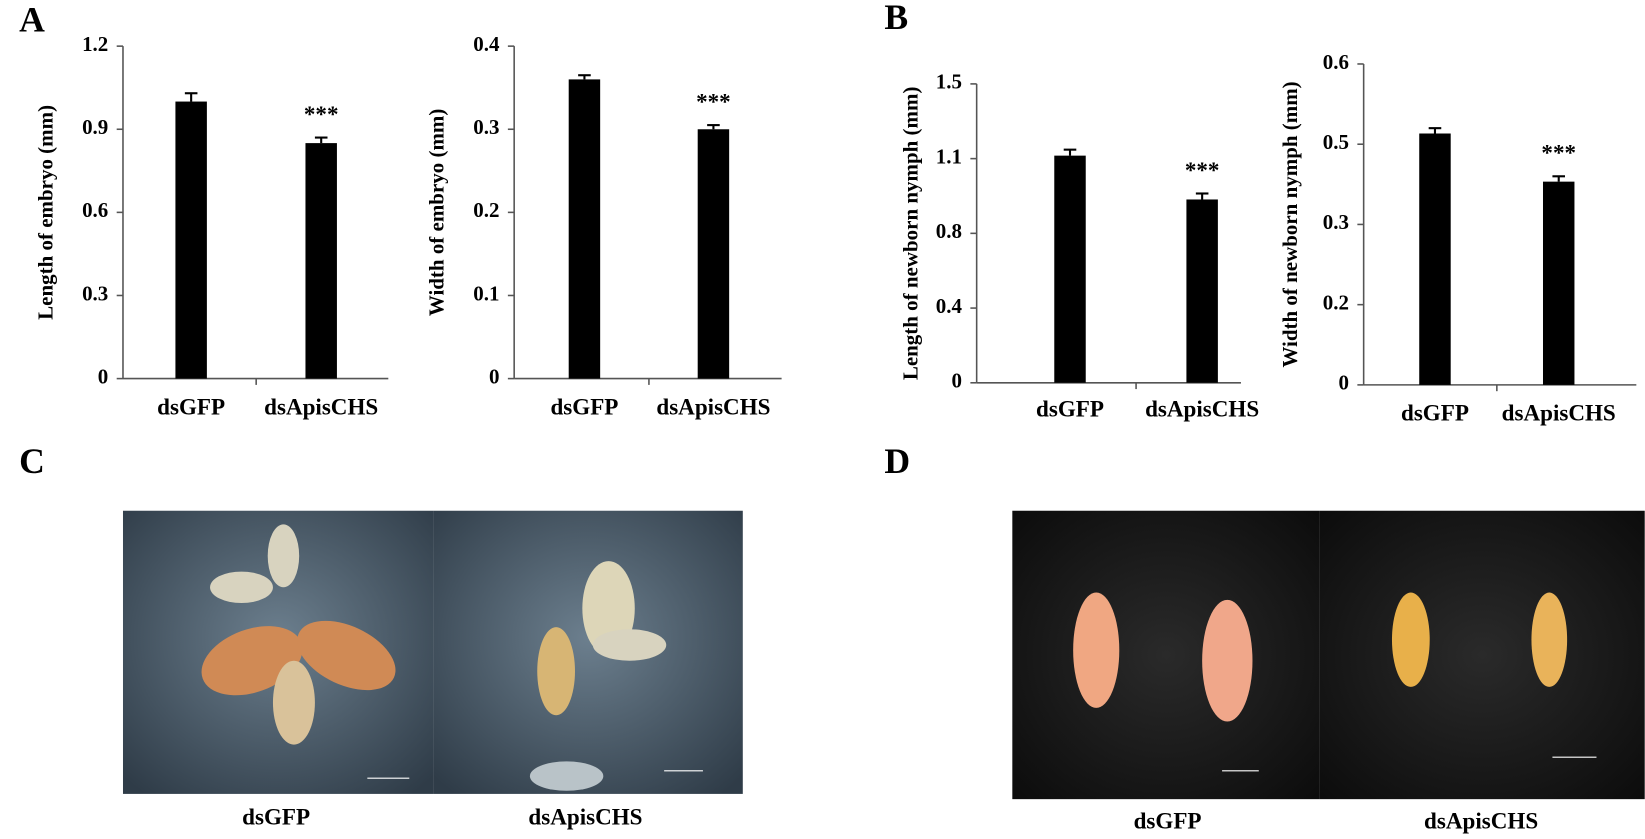 This screenshot has width=1645, height=839. I want to click on y-tick-label: 0.8, so click(949, 231).